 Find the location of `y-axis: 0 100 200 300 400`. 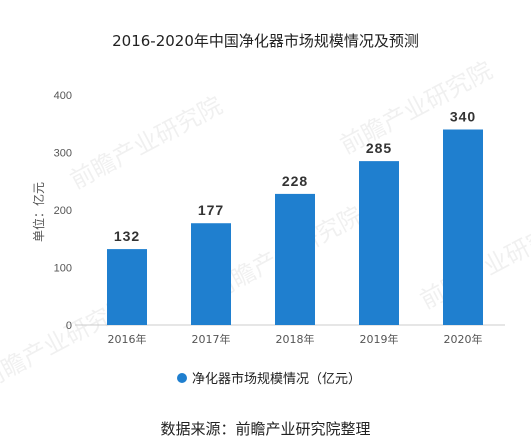

y-axis: 0 100 200 300 400 is located at coordinates (63, 211).